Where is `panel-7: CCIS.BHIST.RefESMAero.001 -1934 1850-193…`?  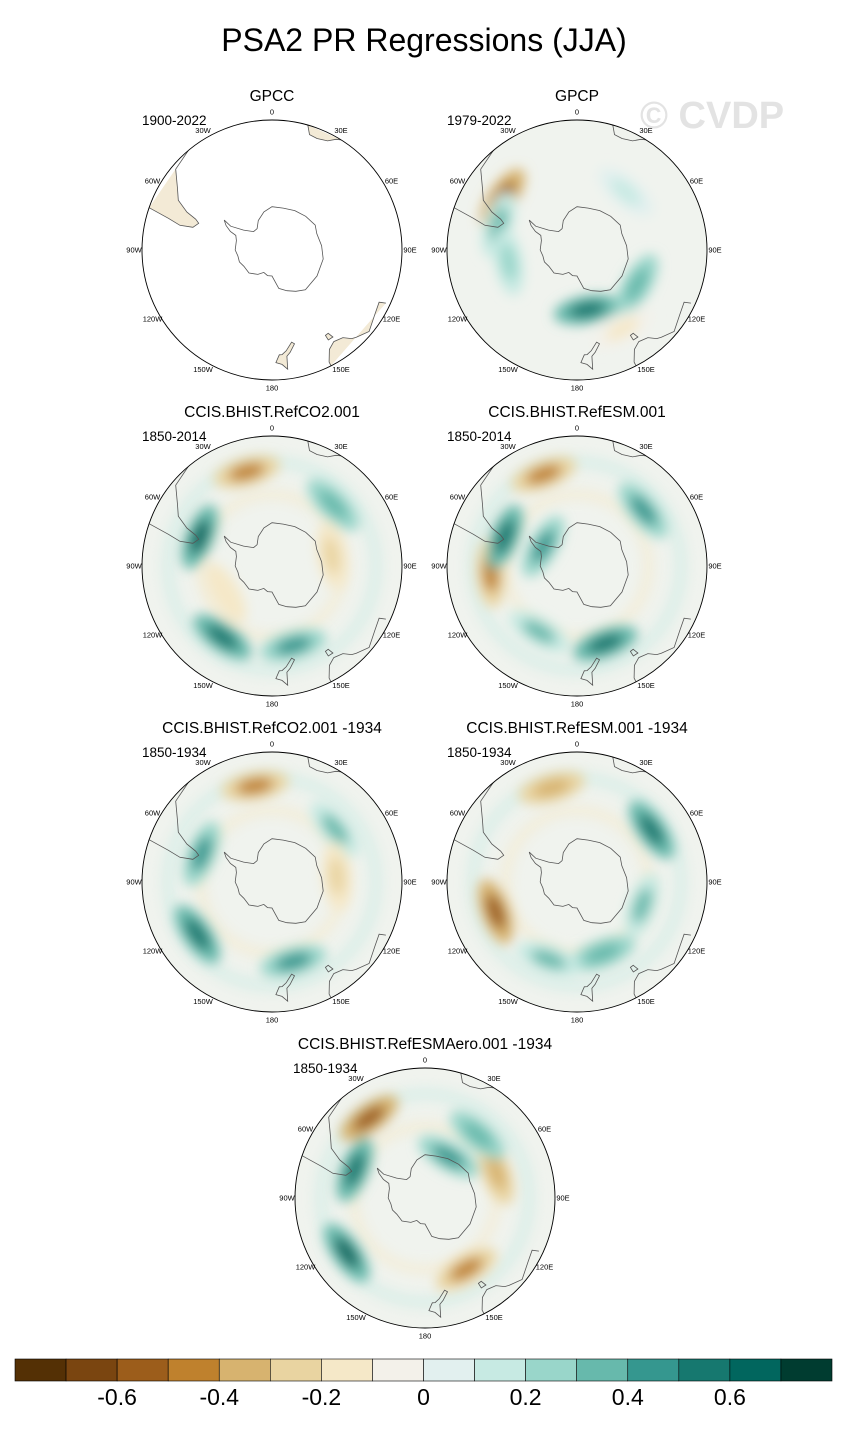
panel-7: CCIS.BHIST.RefESMAero.001 -1934 1850-193… is located at coordinates (425, 1188).